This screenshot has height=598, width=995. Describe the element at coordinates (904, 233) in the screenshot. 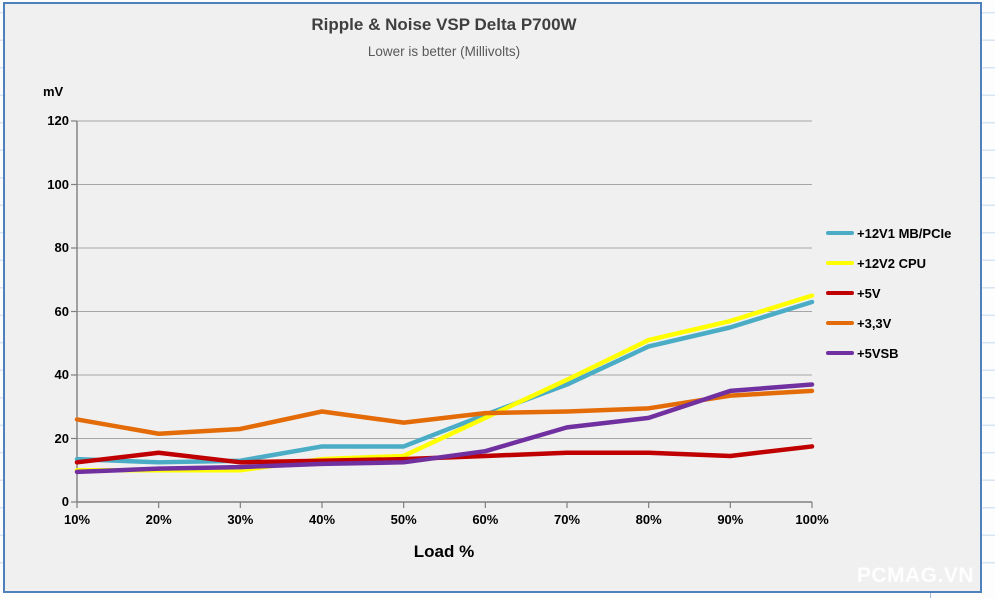

I see `legend-label: +12V1 MB/PCIe` at that location.